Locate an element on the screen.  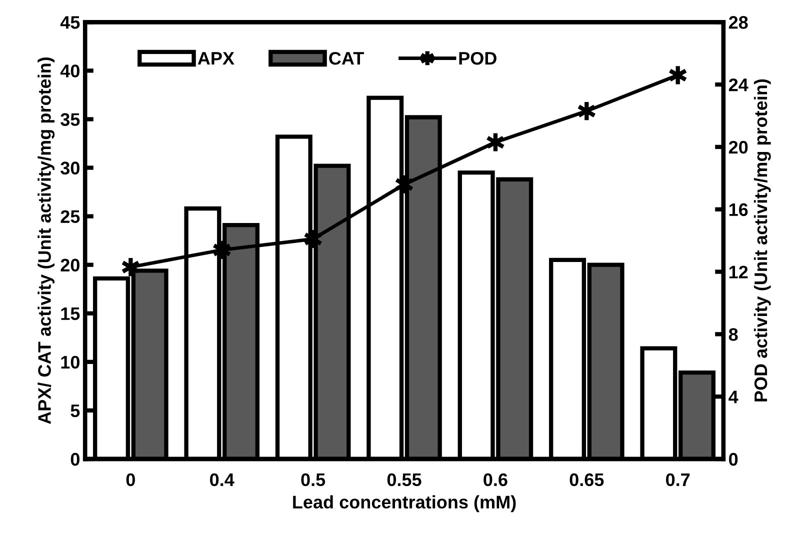
y-axis-title: APX/ CAT activity (Unit activity/mg protein) is located at coordinates (46, 241).